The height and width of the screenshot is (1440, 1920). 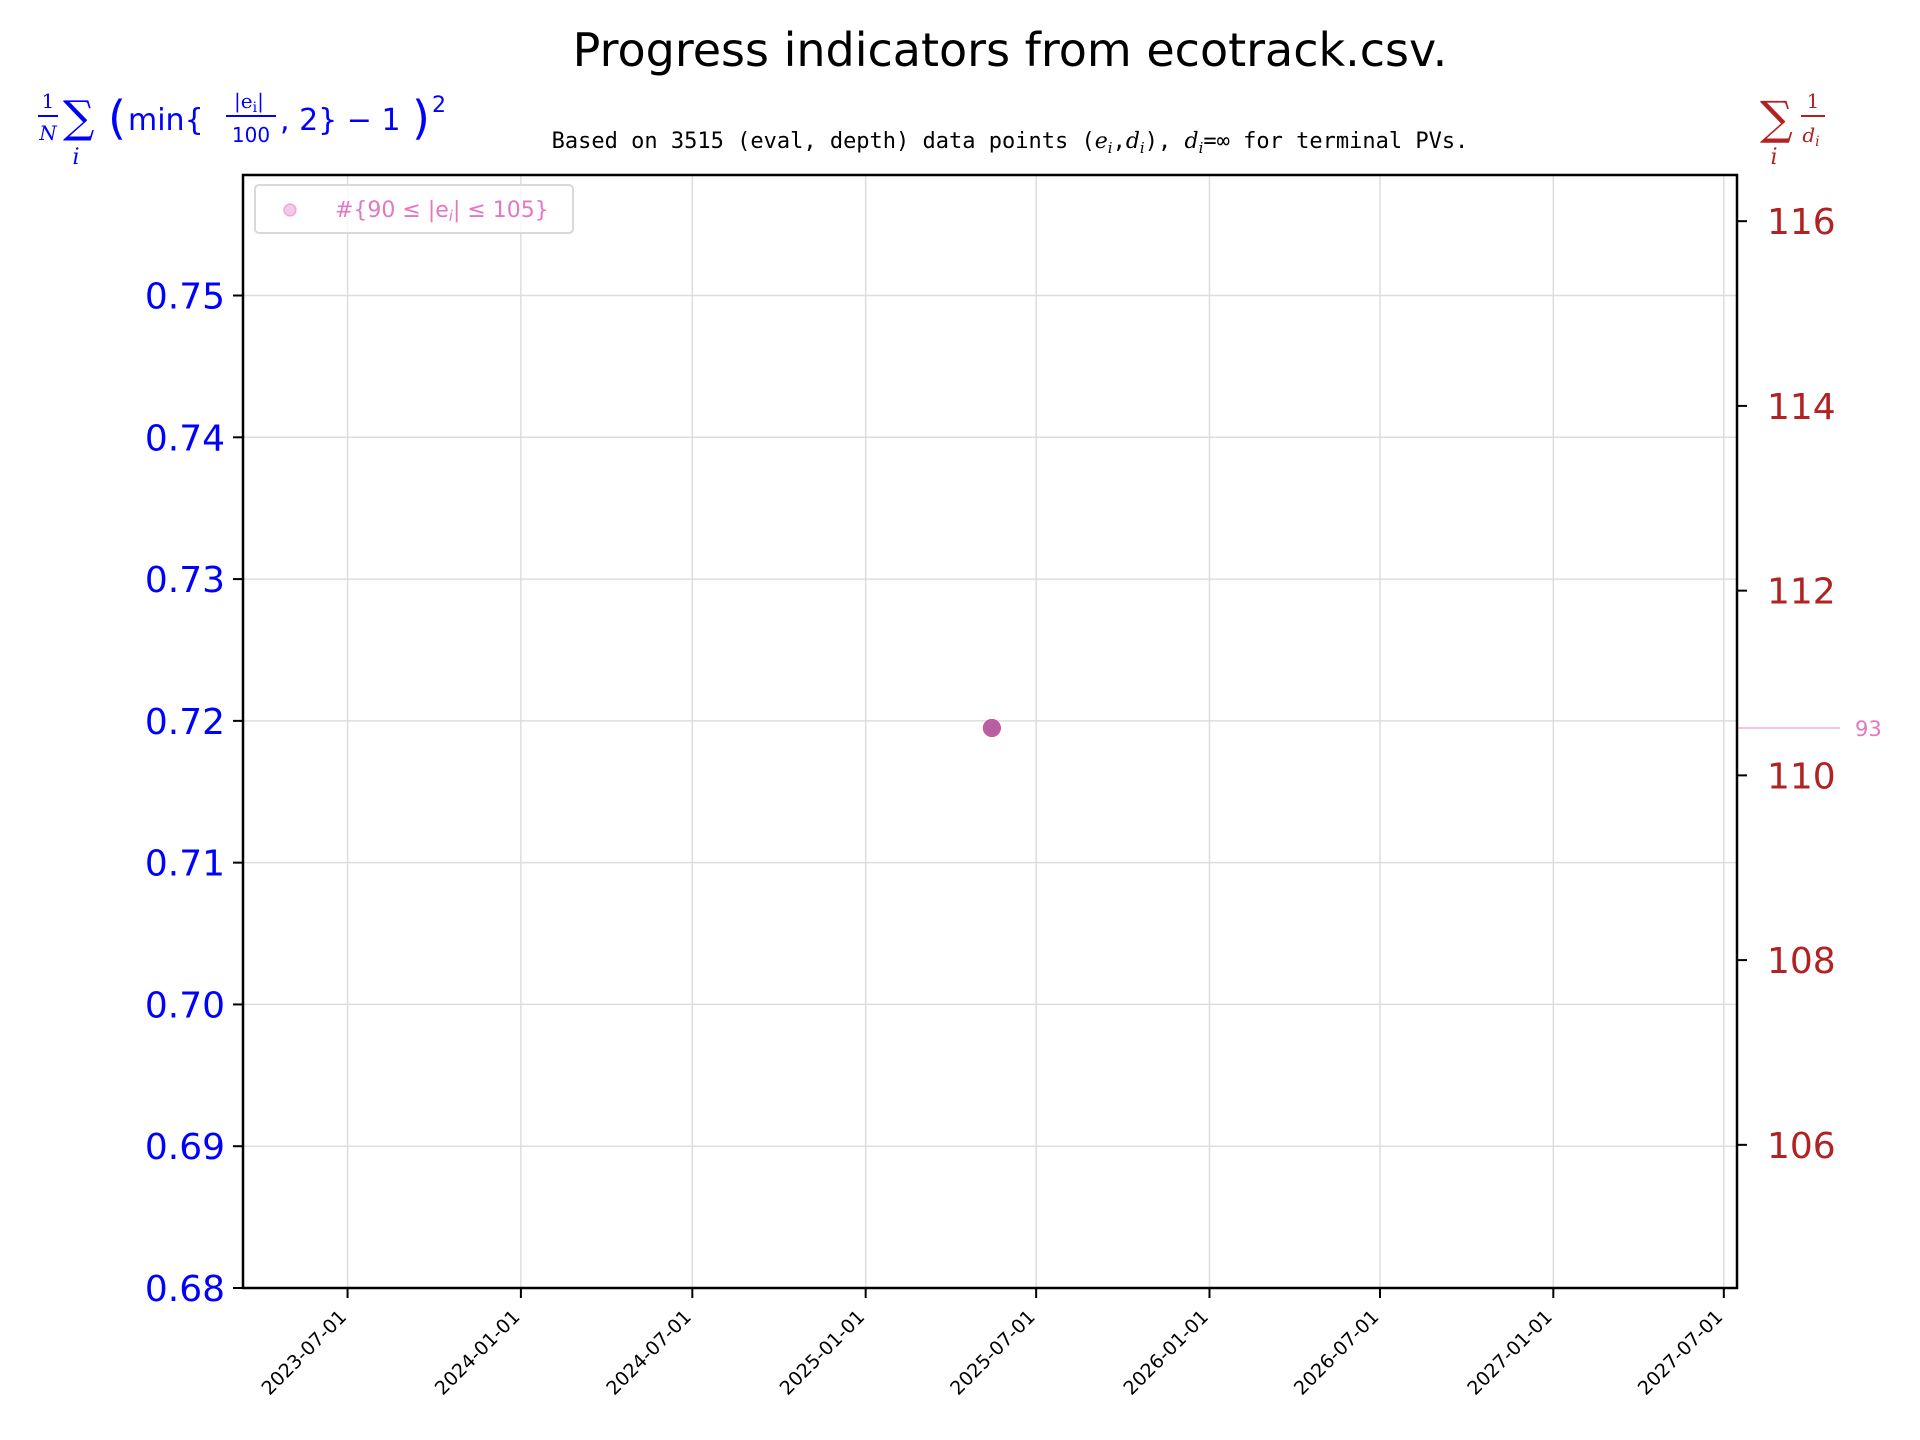 What do you see at coordinates (1801, 776) in the screenshot?
I see `right-tick-label: 110` at bounding box center [1801, 776].